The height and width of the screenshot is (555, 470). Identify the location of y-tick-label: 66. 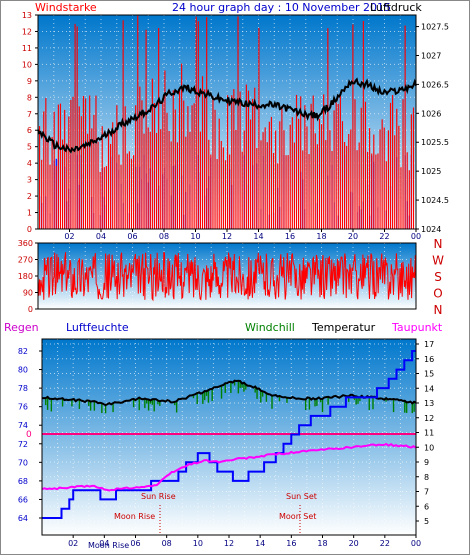
(23, 499).